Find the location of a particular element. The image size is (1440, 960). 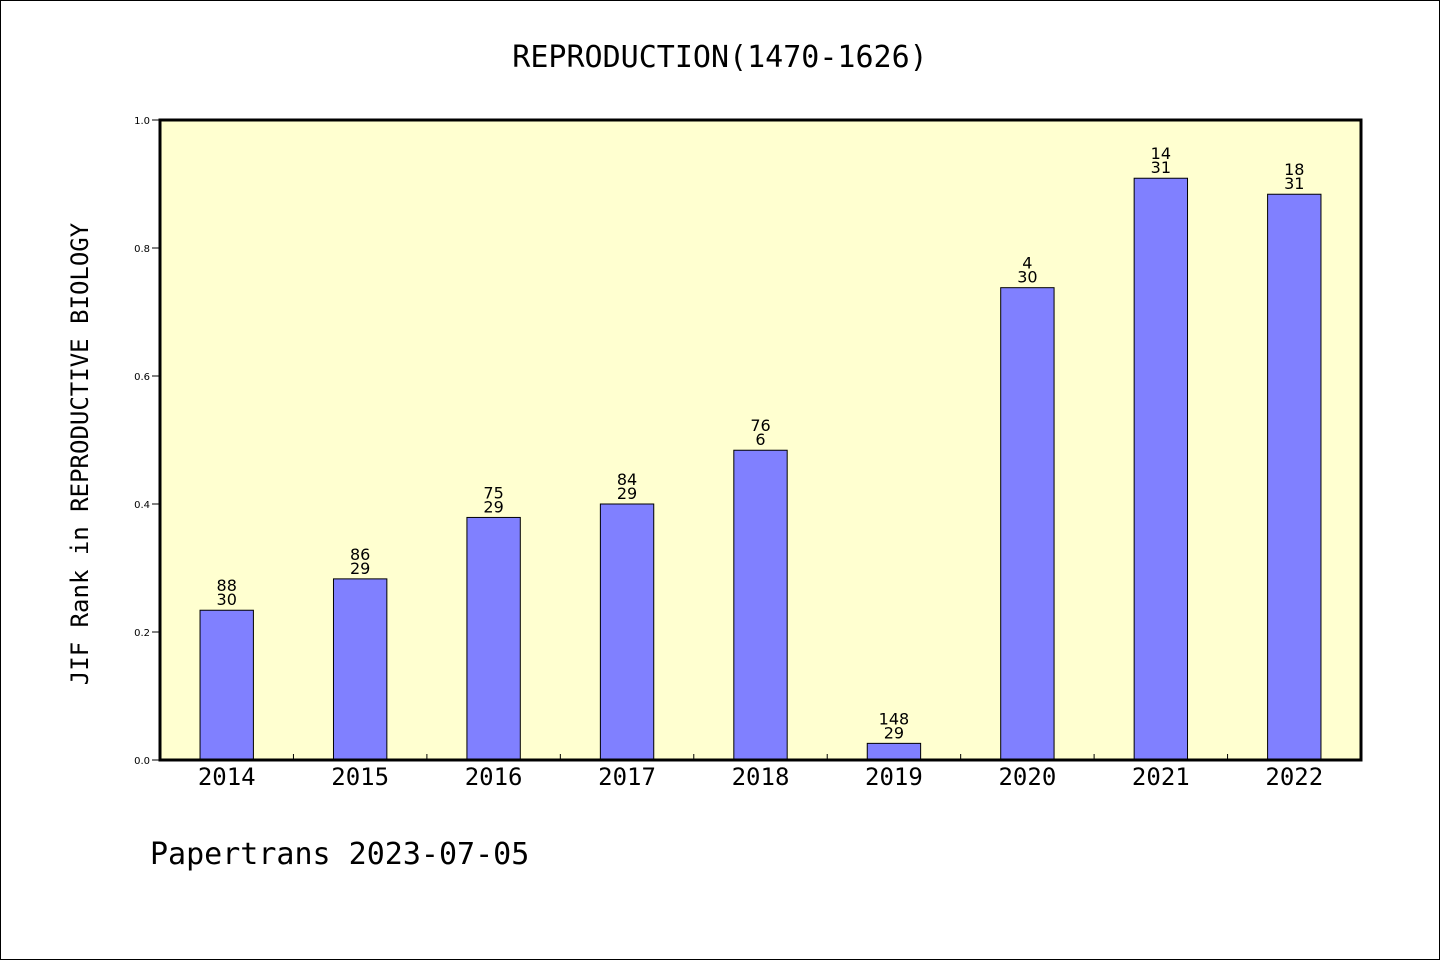

y-tick-label: 0.2 is located at coordinates (142, 633).